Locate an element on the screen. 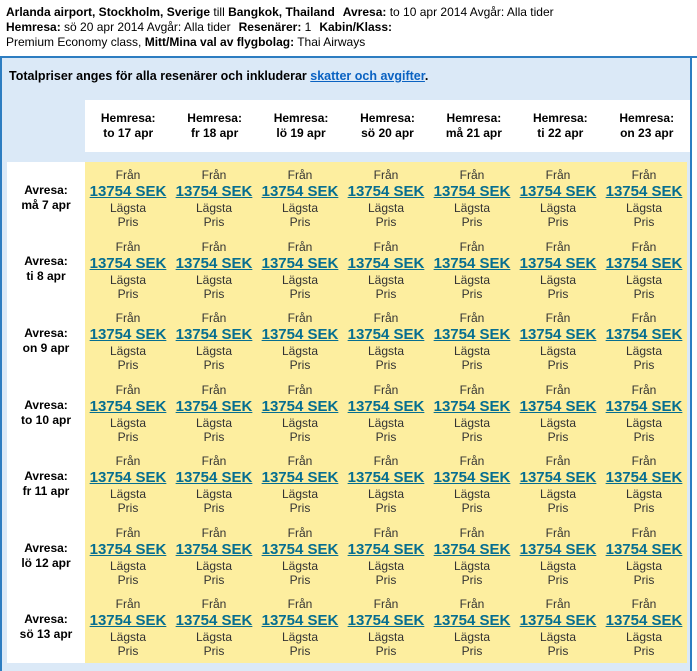 Image resolution: width=697 pixels, height=671 pixels. hemresa-header-date: må 21 apr is located at coordinates (473, 133).